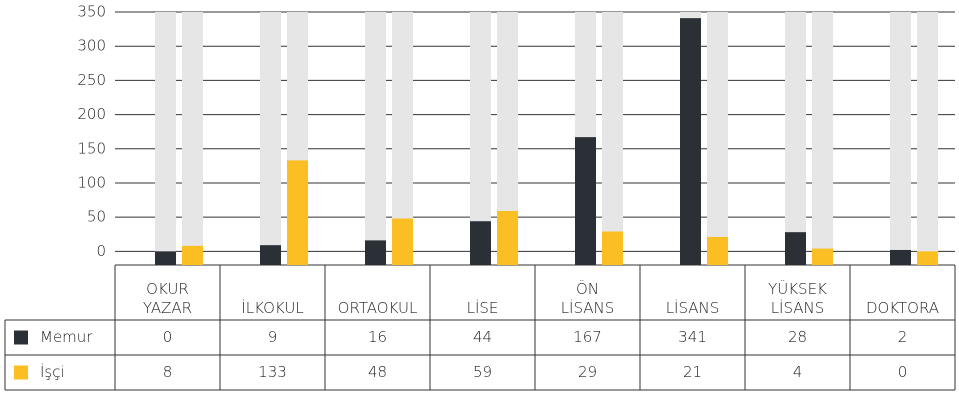 The image size is (959, 404). Describe the element at coordinates (483, 308) in the screenshot. I see `x-tick-label: LİSE` at that location.